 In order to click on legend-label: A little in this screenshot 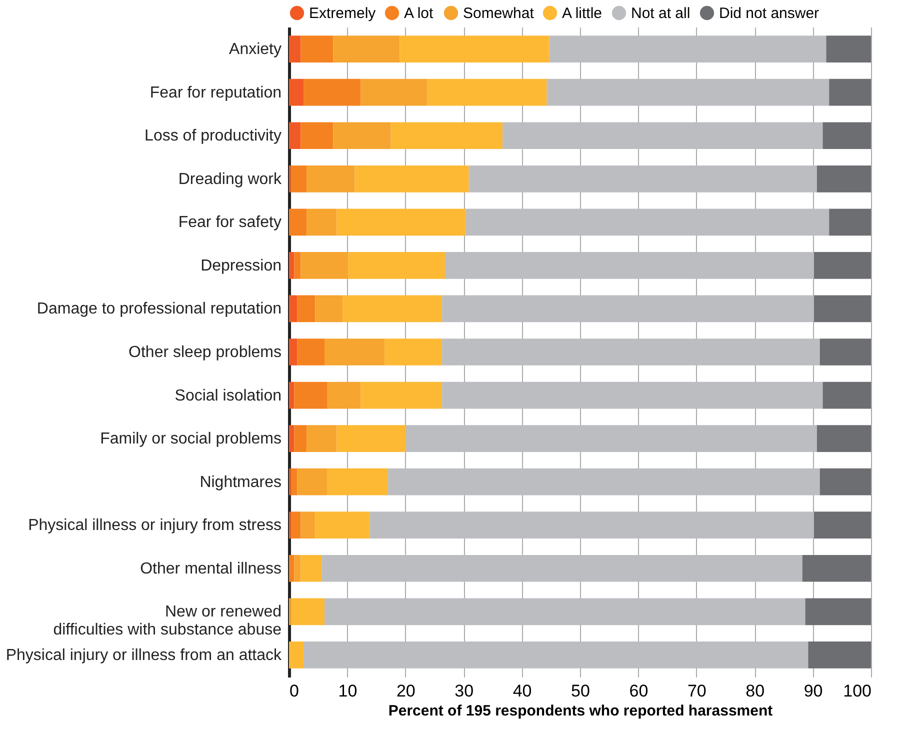, I will do `click(582, 13)`.